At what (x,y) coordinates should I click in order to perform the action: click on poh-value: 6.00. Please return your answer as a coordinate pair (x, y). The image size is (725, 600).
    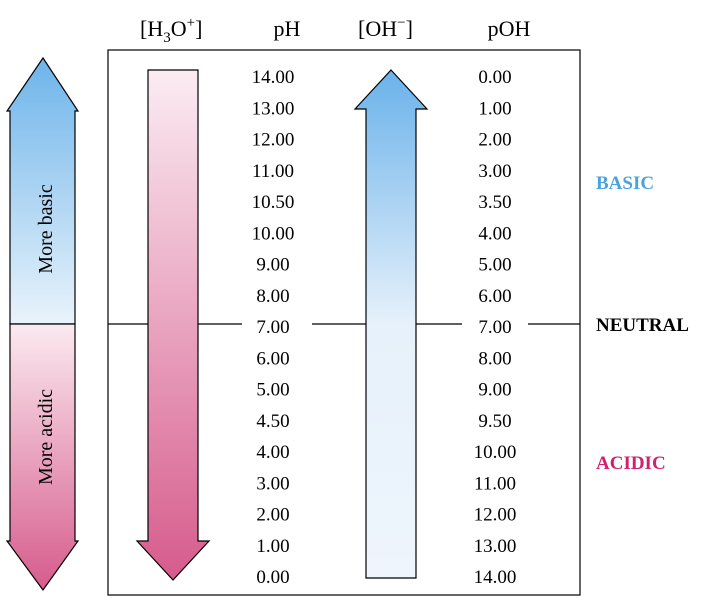
    Looking at the image, I should click on (494, 296).